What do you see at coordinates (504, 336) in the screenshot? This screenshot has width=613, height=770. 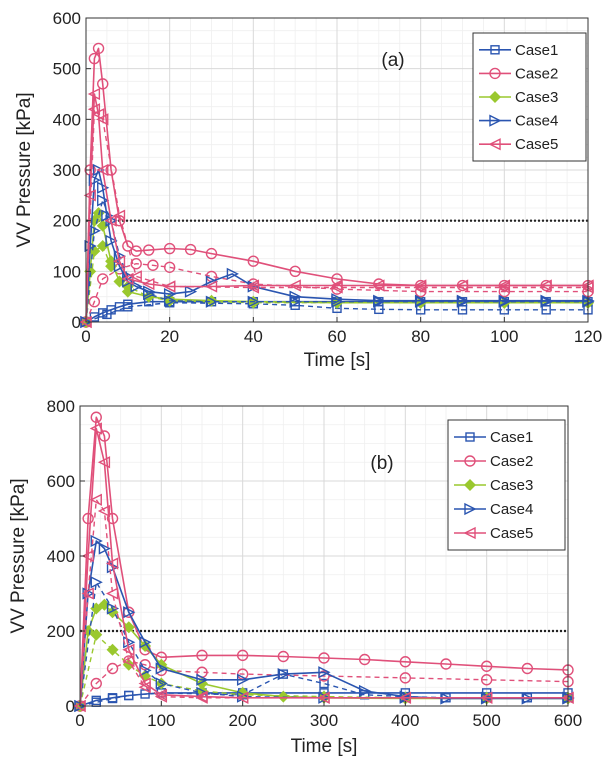 I see `x-tick-label: 100` at bounding box center [504, 336].